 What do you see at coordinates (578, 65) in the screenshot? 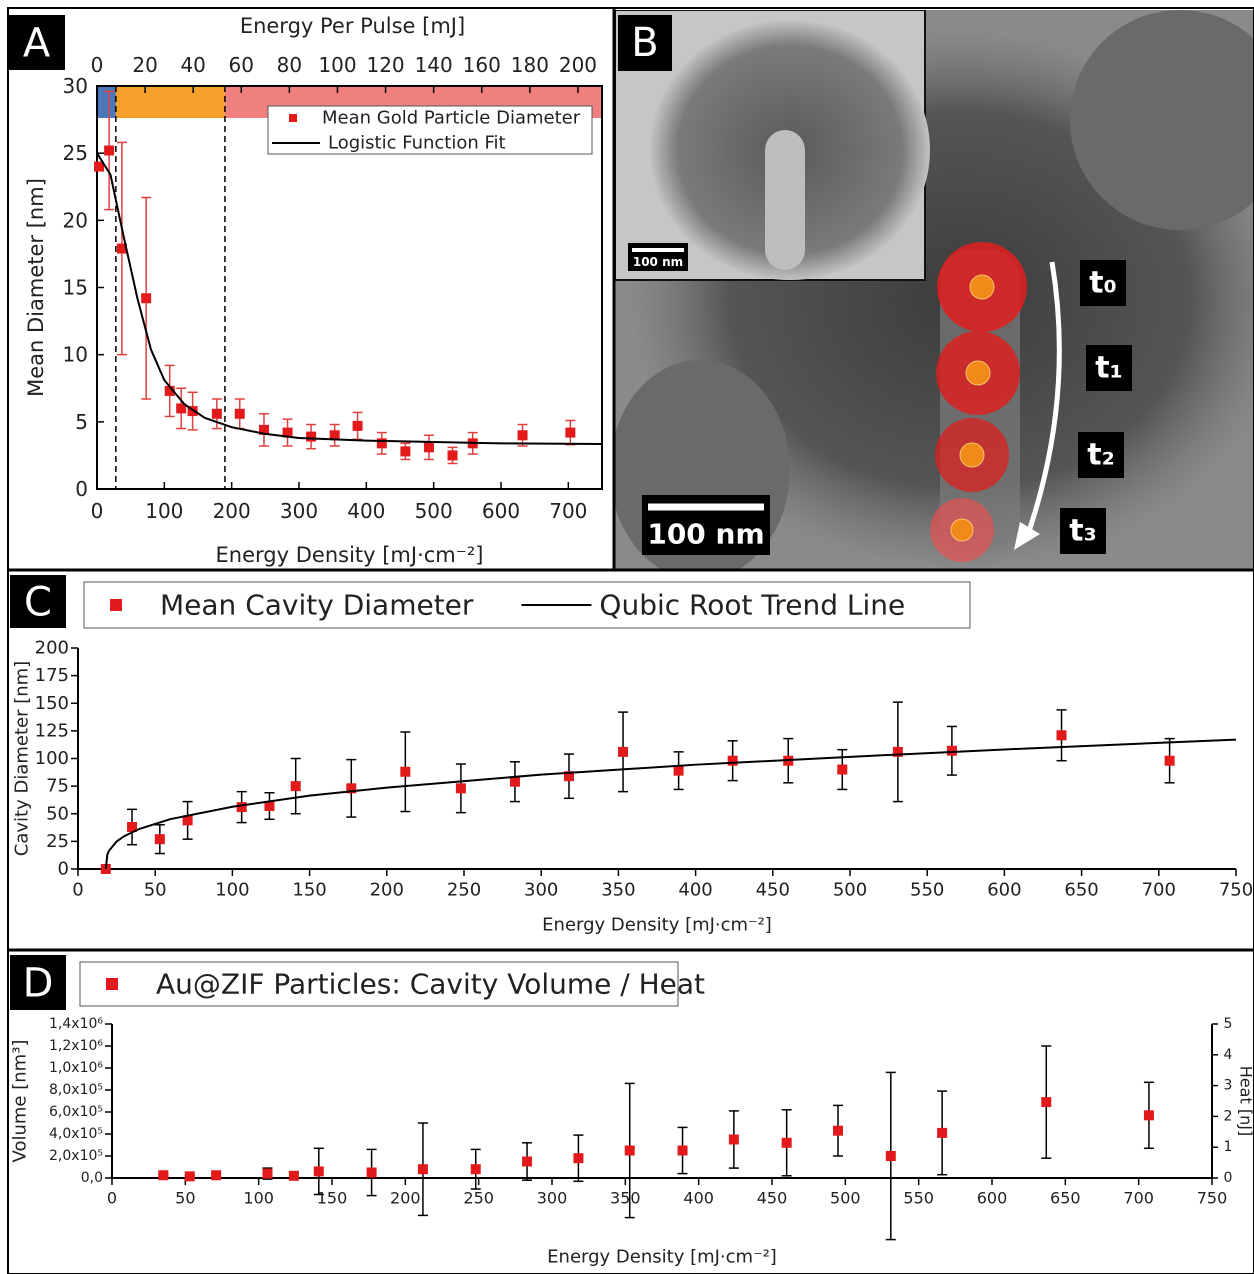
I see `x2-tick-label: 200` at bounding box center [578, 65].